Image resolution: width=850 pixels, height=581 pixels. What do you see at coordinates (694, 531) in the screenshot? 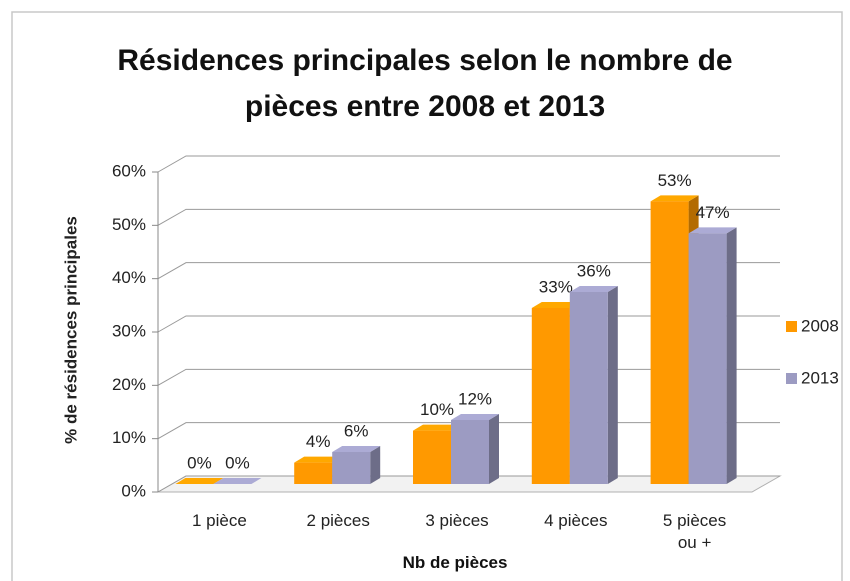
I see `x-tick-label: 5 pièces ou +` at bounding box center [694, 531].